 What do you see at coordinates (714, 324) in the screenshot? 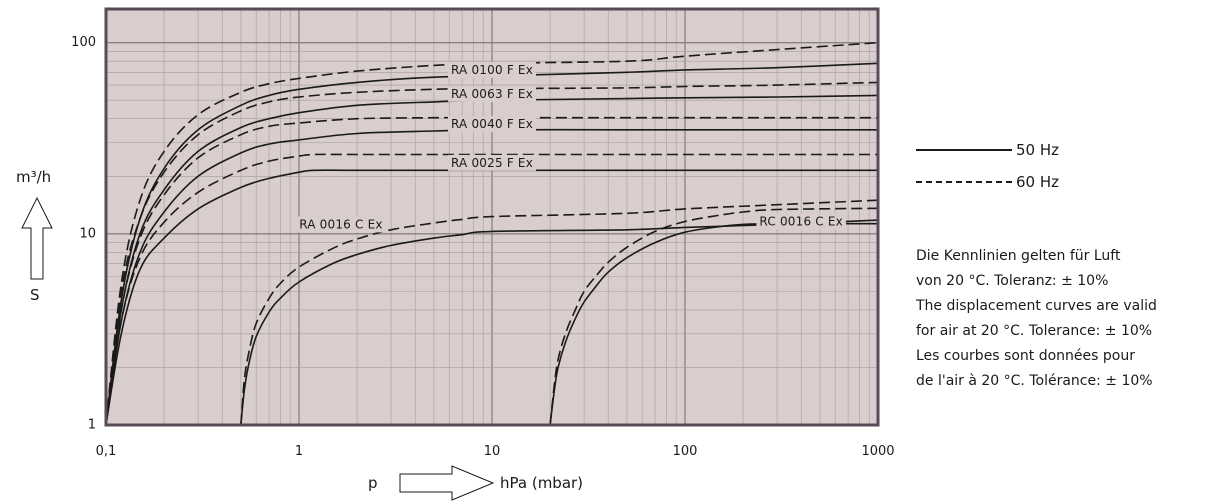
I see `curve-rc-0016-c-ex-50hz` at bounding box center [714, 324].